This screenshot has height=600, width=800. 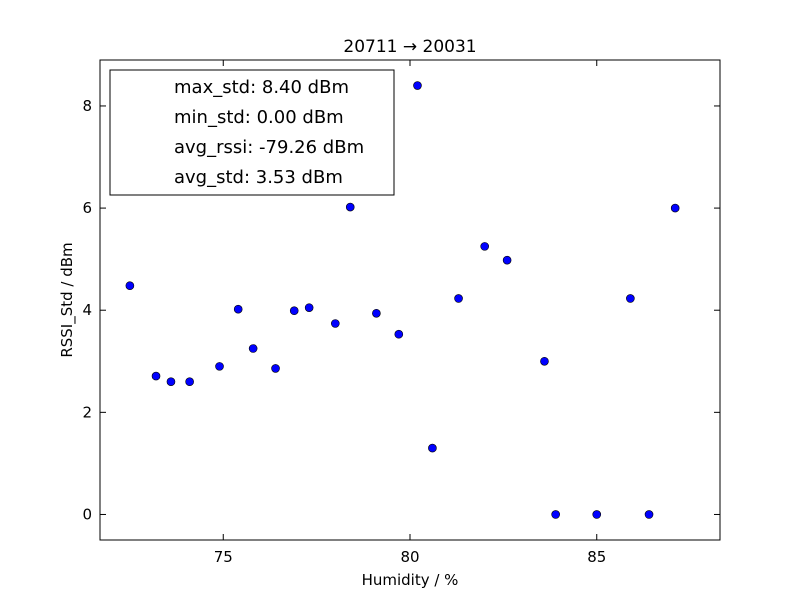 I want to click on legend-entry-avg-std: avg_std: 3.53 dBm, so click(x=258, y=177).